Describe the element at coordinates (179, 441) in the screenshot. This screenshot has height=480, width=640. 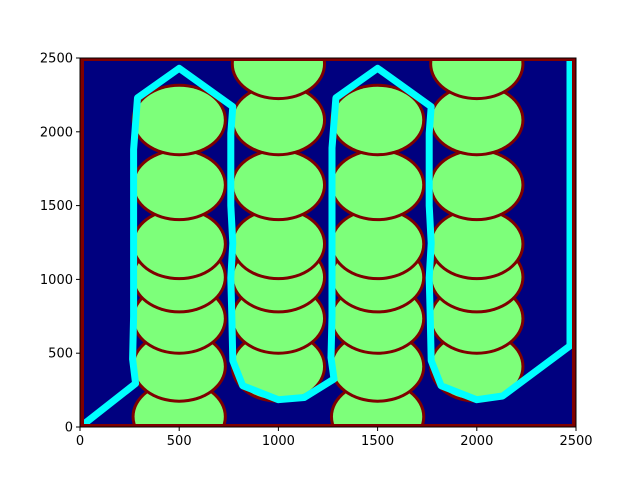
I see `x-tick-label: 500` at that location.